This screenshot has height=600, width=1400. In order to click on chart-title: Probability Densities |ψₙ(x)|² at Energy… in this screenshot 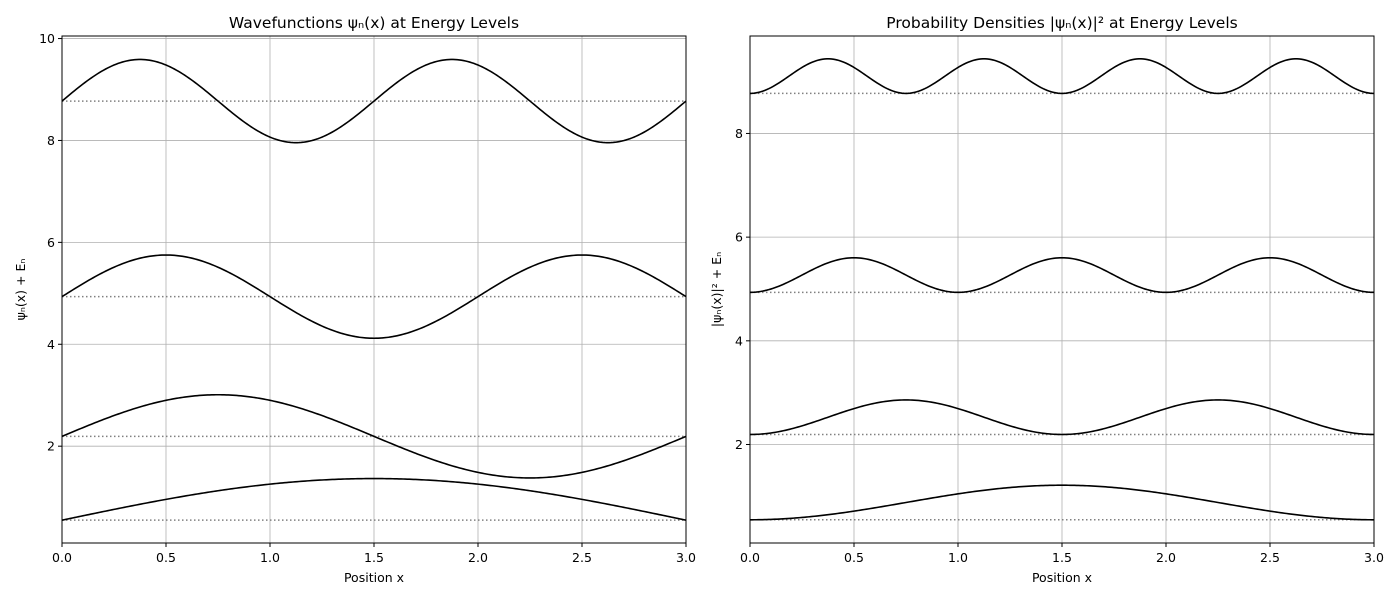, I will do `click(1061, 23)`.